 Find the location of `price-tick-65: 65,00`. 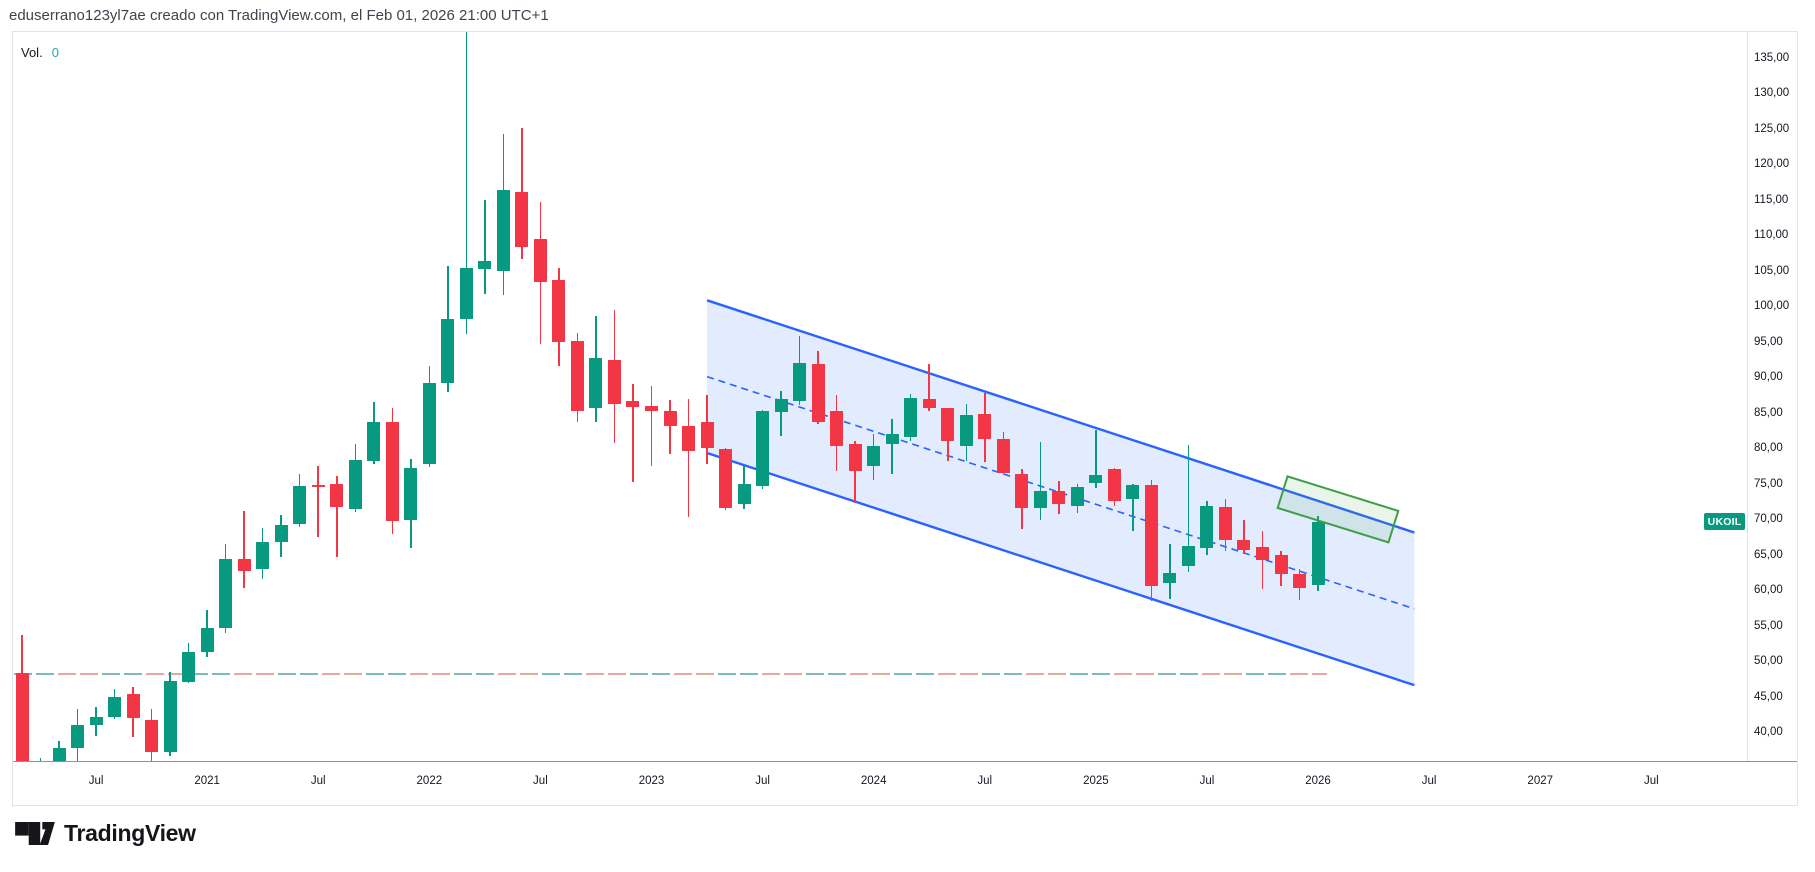

price-tick-65: 65,00 is located at coordinates (1768, 554).